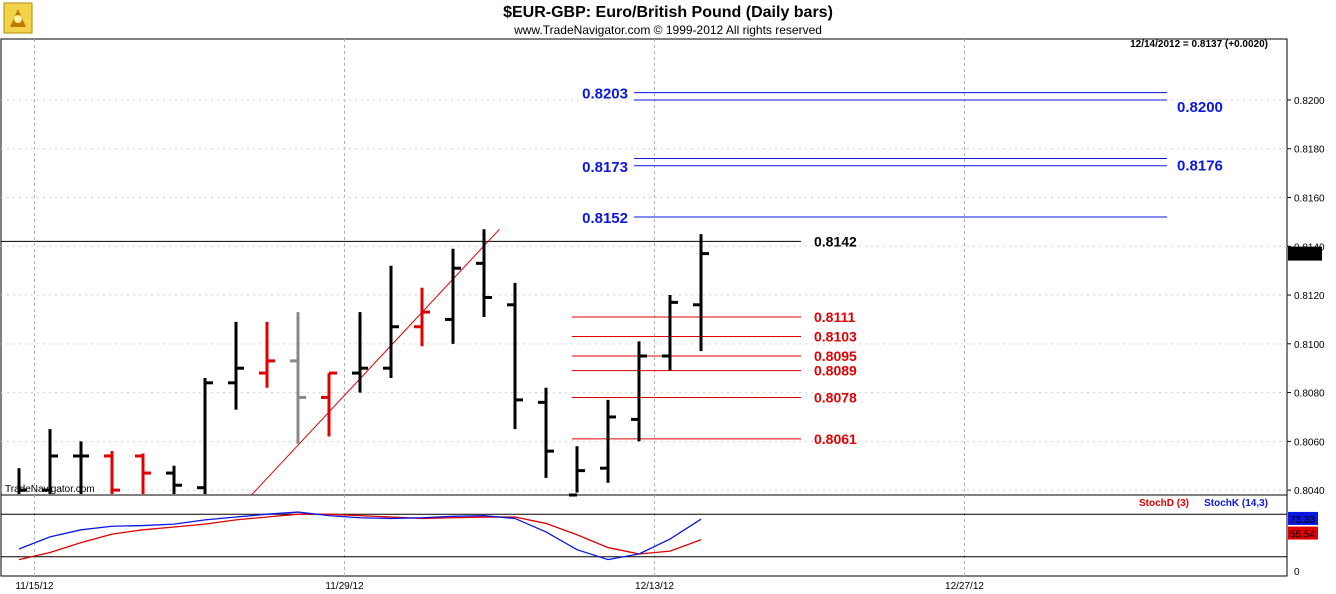 The image size is (1336, 594). I want to click on stoch-k-tag, so click(1303, 518).